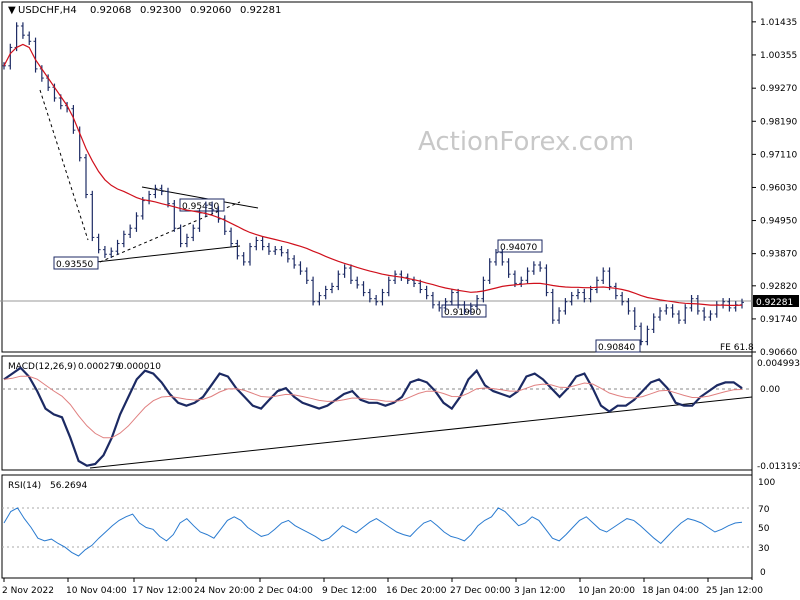  Describe the element at coordinates (778, 287) in the screenshot. I see `price-tick-label: 0.92820` at that location.